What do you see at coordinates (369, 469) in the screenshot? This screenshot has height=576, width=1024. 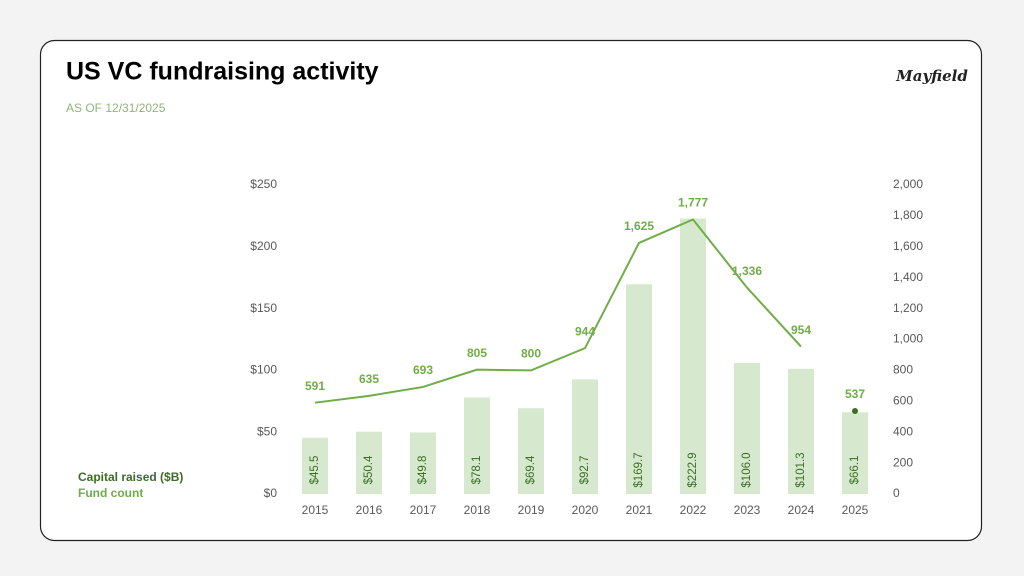 I see `bar-value-label: $50.4` at bounding box center [369, 469].